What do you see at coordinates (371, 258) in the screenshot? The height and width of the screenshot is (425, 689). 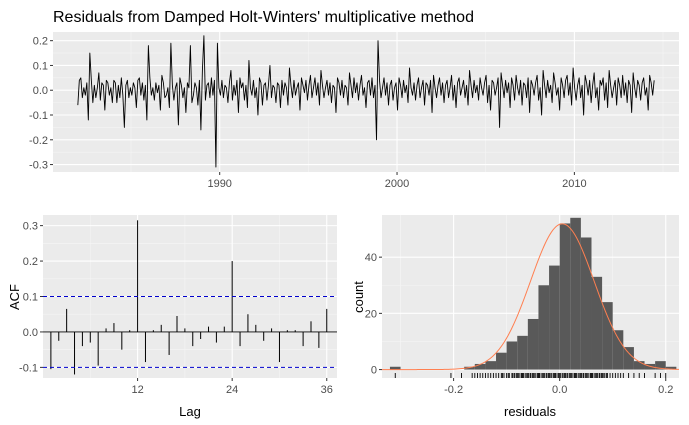 I see `y-tick-label: 40` at bounding box center [371, 258].